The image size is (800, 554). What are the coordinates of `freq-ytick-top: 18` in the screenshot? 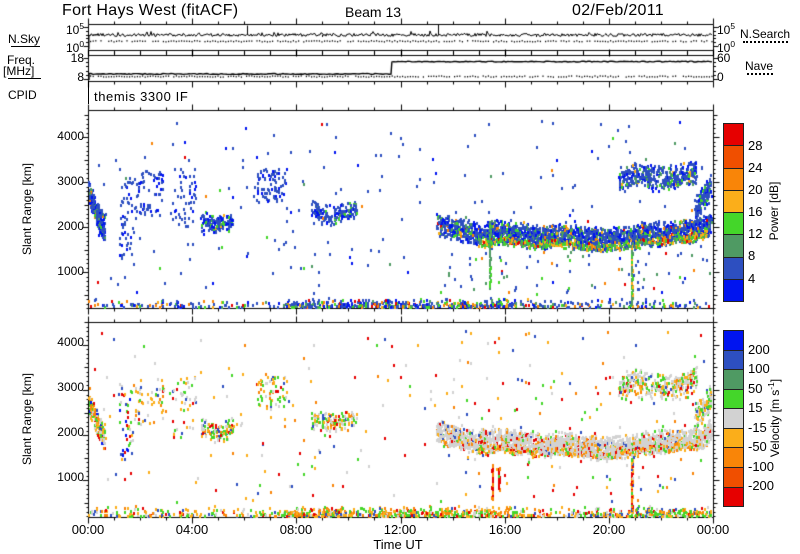 It's located at (77, 58).